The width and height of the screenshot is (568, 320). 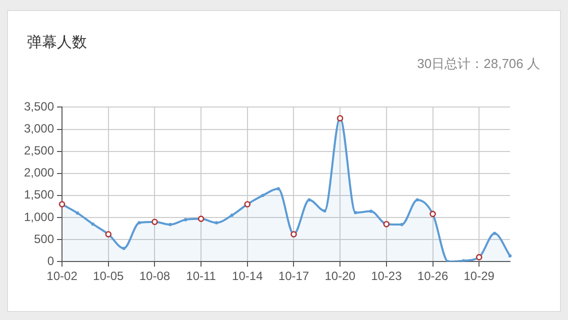 I want to click on y-tick-label: 1,500, so click(x=39, y=195).